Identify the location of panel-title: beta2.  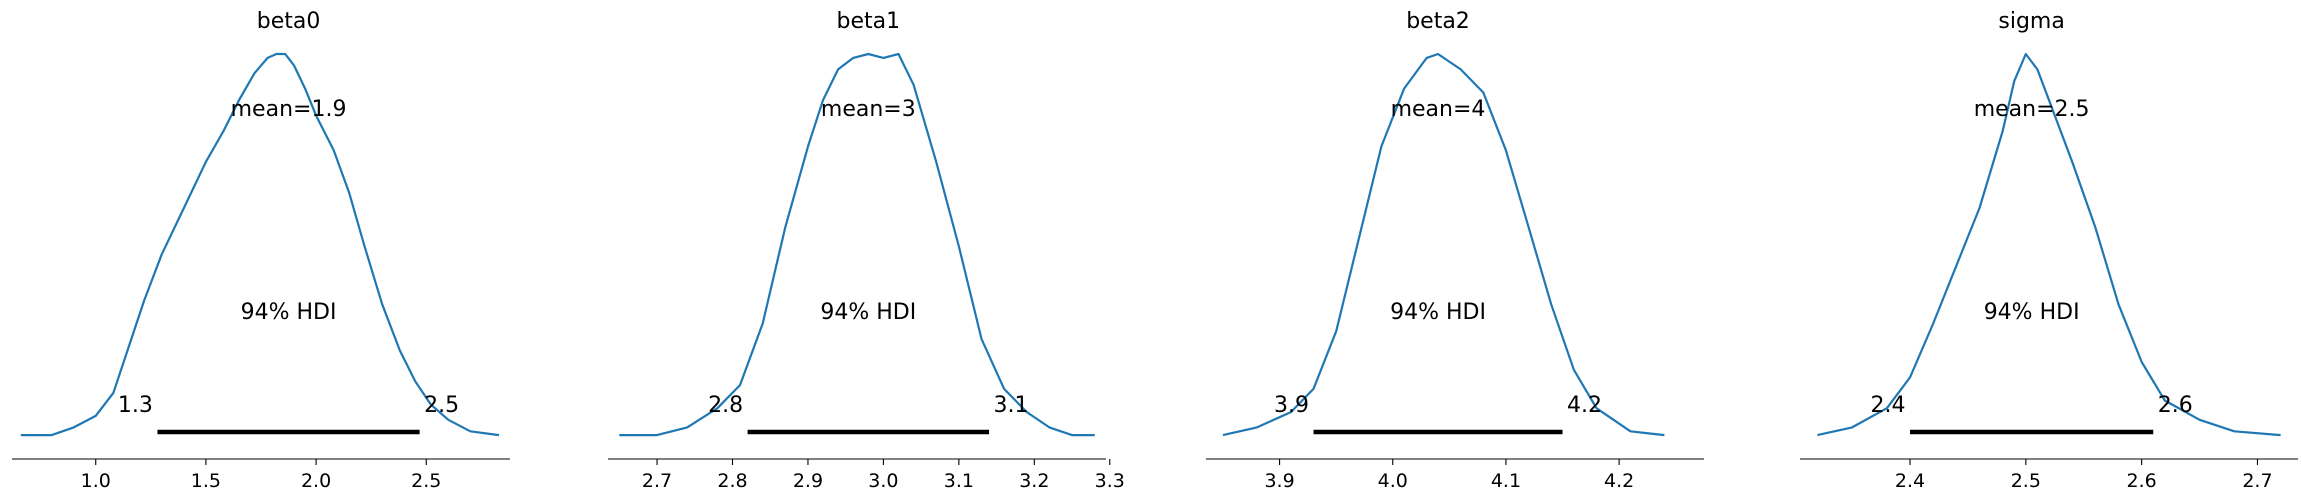
(1438, 21).